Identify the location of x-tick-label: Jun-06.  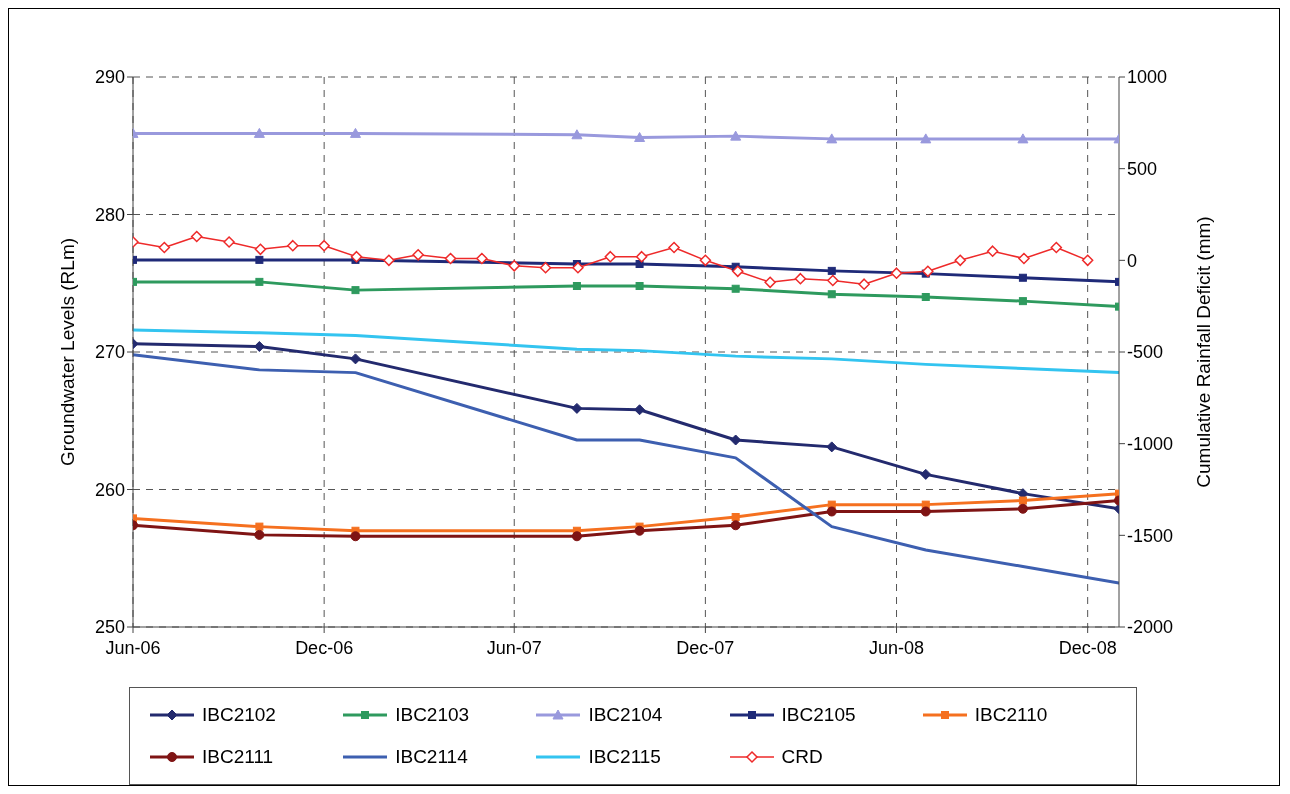
(133, 647).